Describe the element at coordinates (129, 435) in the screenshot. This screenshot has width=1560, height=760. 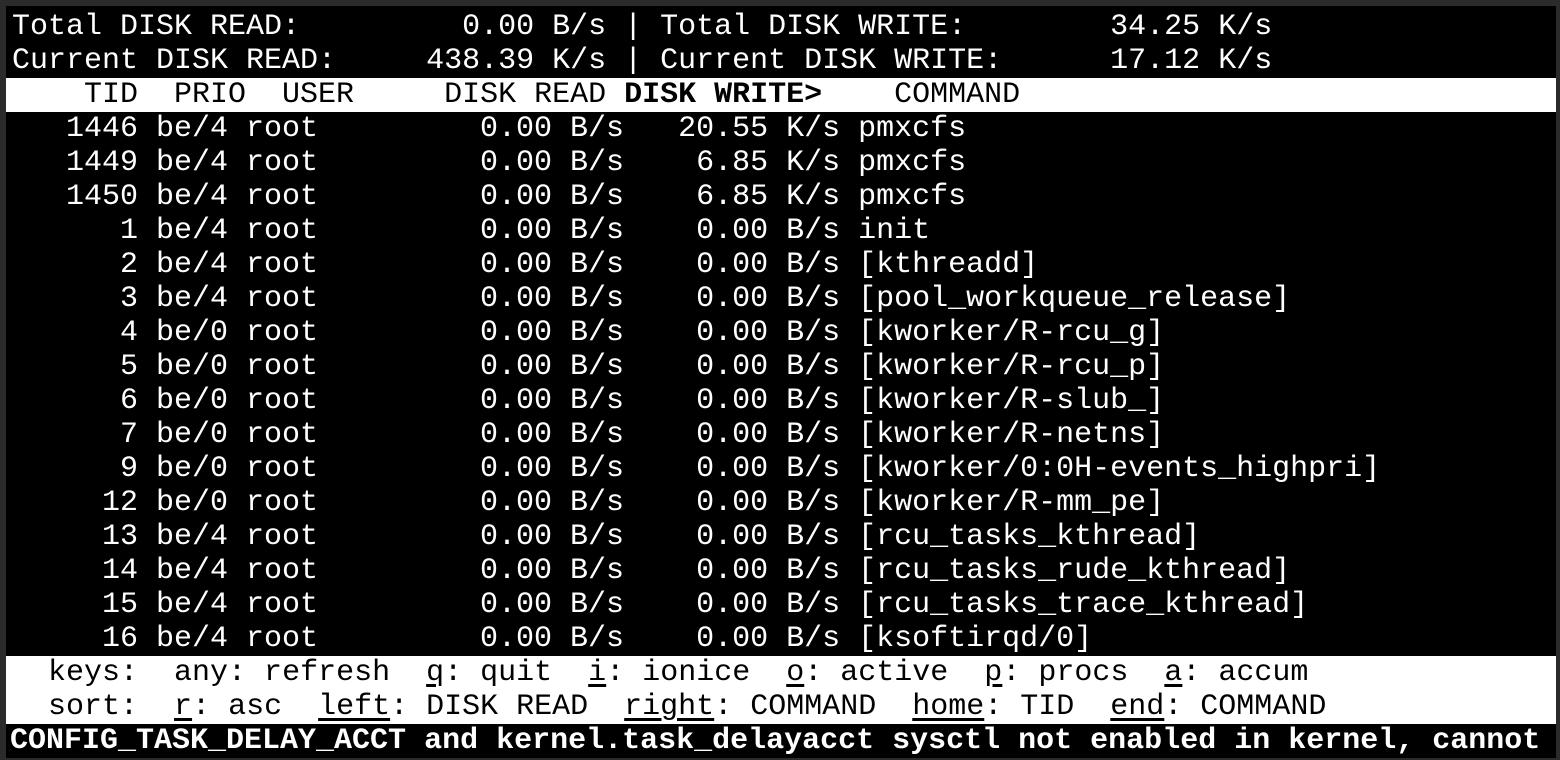
I see `tid-cell: 7` at that location.